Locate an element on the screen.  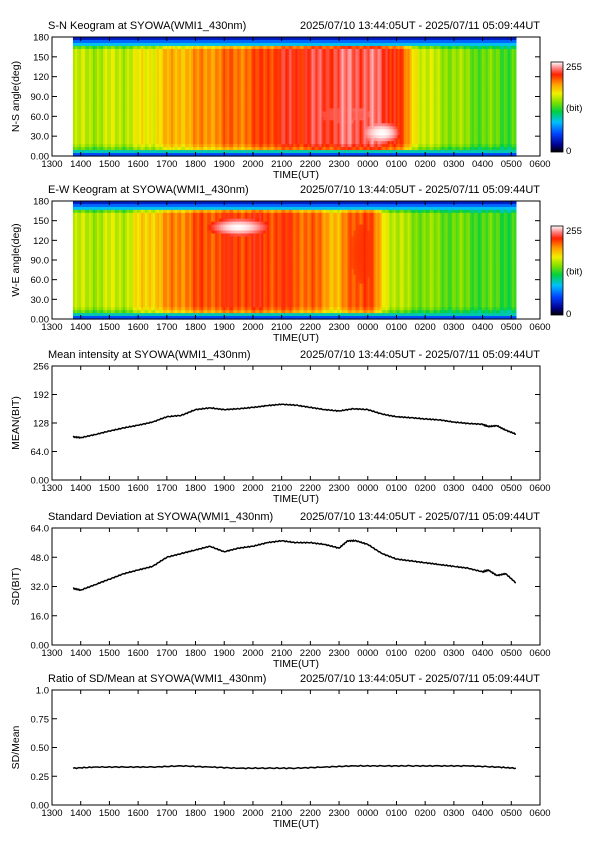
y-axis-label: W-E angle(deg) is located at coordinates (16, 259).